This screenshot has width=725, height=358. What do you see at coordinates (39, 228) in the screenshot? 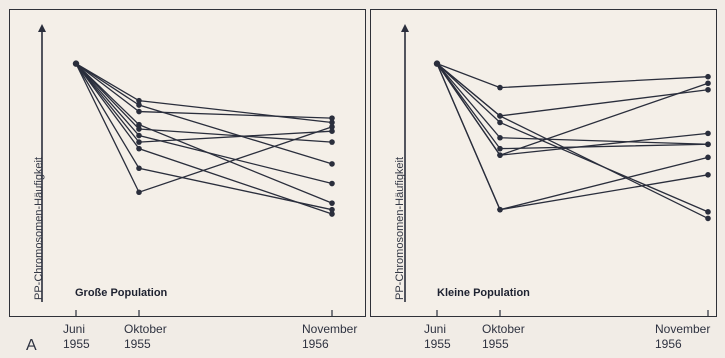
I see `y-axis-label-left: PP-Chromosomen-Häufigkeit` at bounding box center [39, 228].